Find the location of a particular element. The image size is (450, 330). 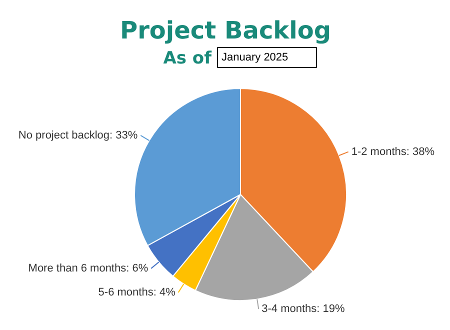

slice-label: 1-2 months: 38% is located at coordinates (393, 152).